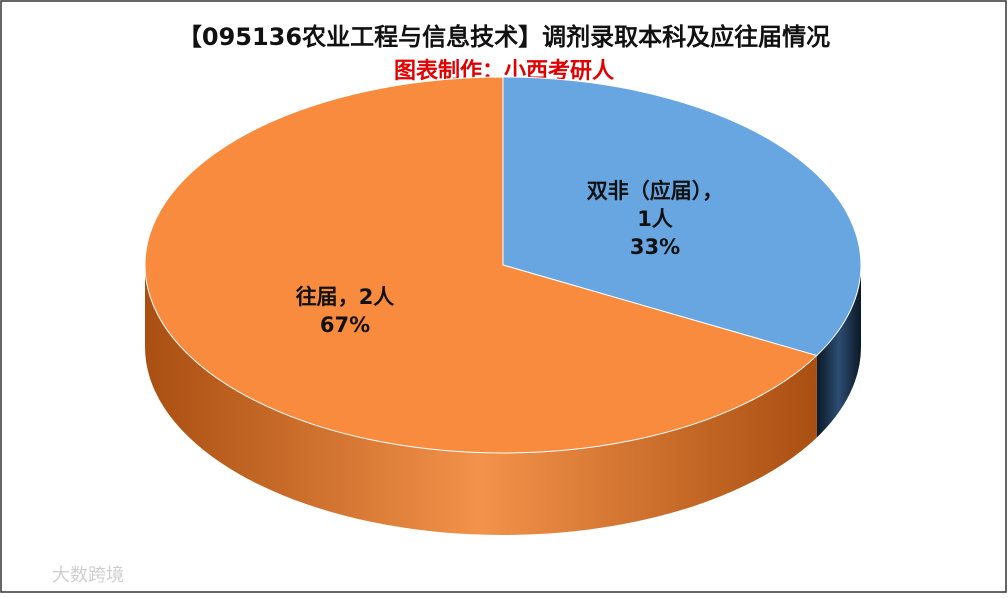 Image resolution: width=1008 pixels, height=598 pixels. What do you see at coordinates (655, 247) in the screenshot?
I see `value-label: 33%` at bounding box center [655, 247].